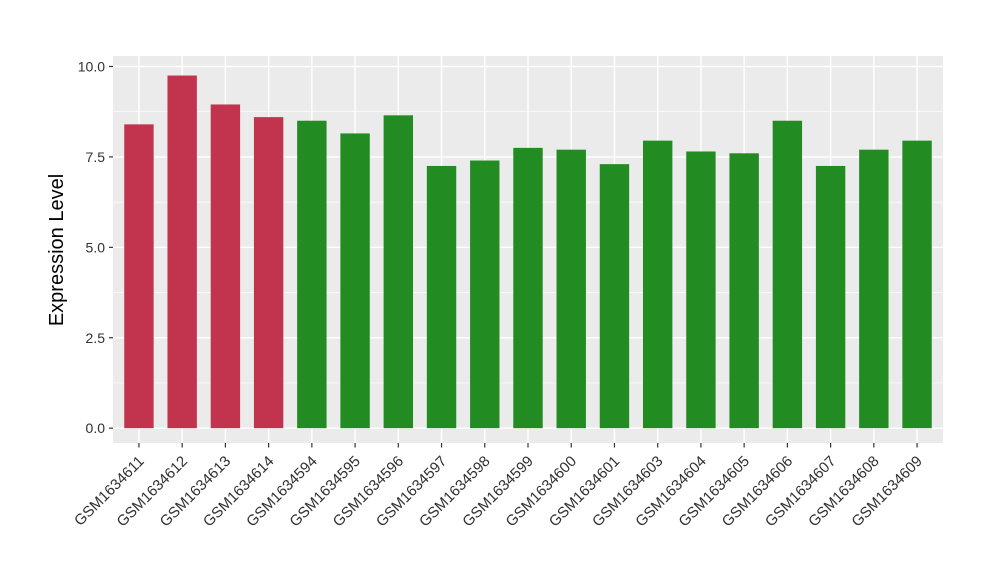 This screenshot has width=1000, height=580. Describe the element at coordinates (139, 276) in the screenshot. I see `bar-GSM1634611` at that location.